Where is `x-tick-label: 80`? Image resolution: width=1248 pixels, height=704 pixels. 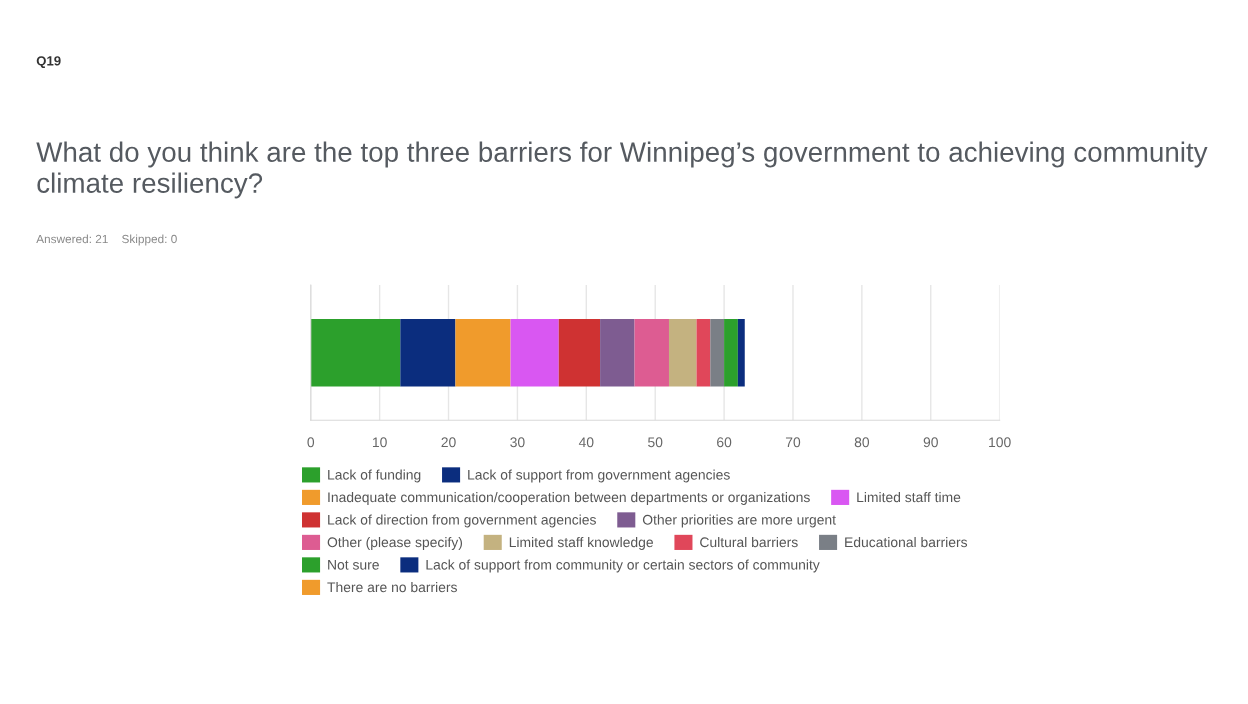
x-tick-label: 80 is located at coordinates (862, 442).